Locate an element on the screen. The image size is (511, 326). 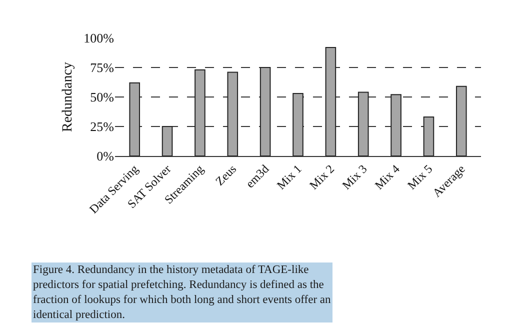
x-tick-label: Mix 5 is located at coordinates (420, 177).